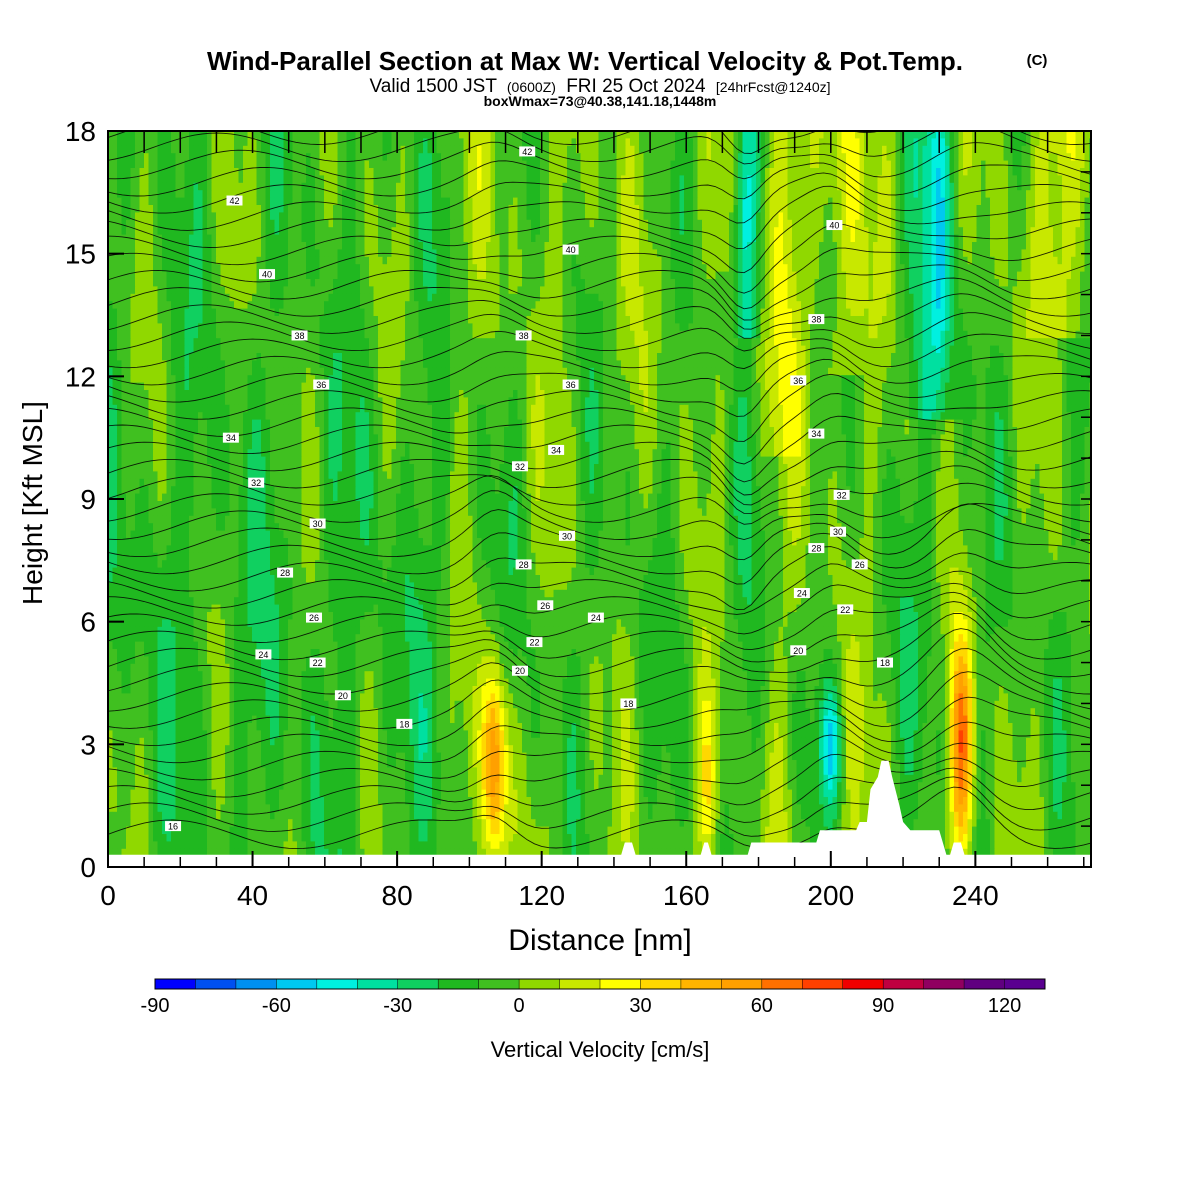  I want to click on colorbar-tick-label: 90, so click(883, 1006).